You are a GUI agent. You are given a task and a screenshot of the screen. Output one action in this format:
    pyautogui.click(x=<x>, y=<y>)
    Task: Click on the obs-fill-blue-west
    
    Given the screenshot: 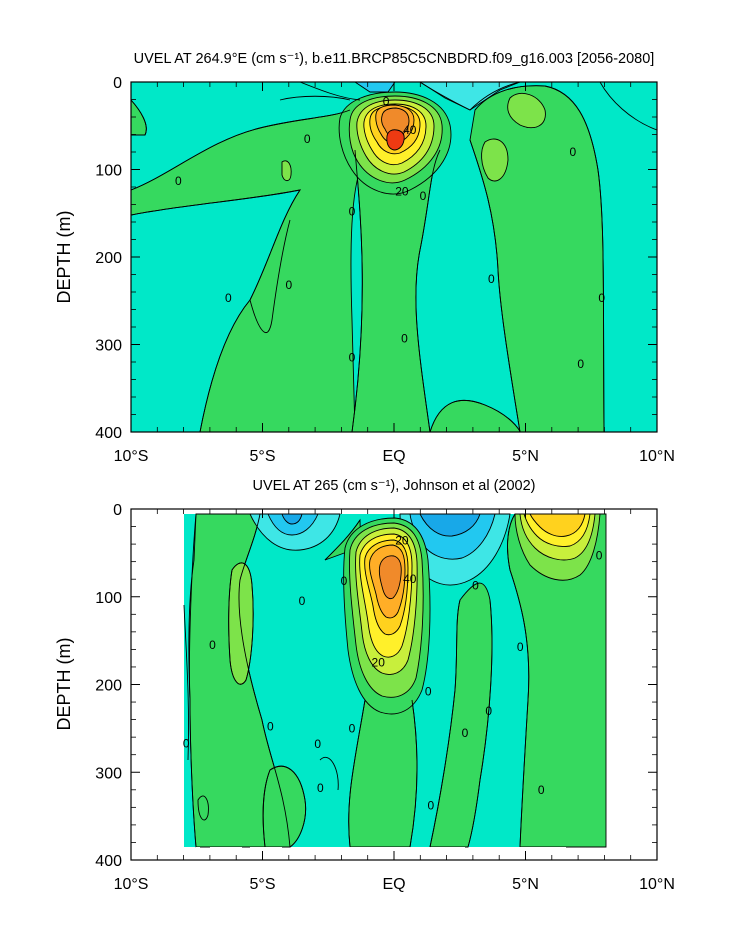 What is the action you would take?
    pyautogui.click(x=293, y=524)
    